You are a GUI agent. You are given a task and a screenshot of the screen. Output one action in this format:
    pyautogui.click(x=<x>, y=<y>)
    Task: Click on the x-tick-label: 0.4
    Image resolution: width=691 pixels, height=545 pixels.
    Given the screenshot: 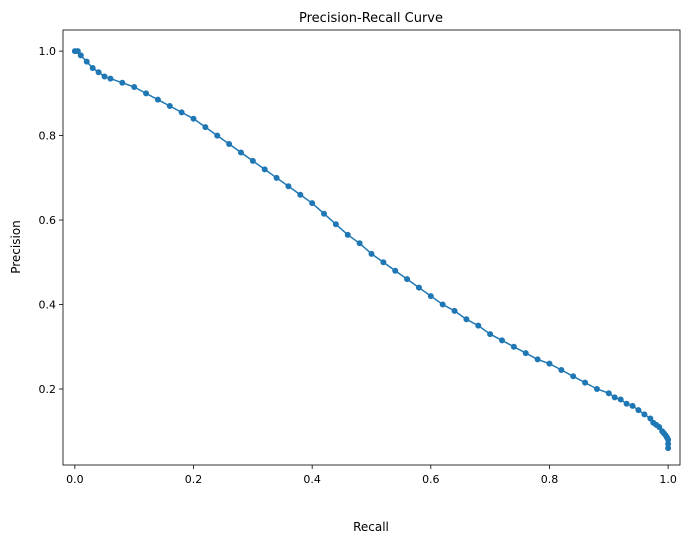 What is the action you would take?
    pyautogui.click(x=312, y=479)
    